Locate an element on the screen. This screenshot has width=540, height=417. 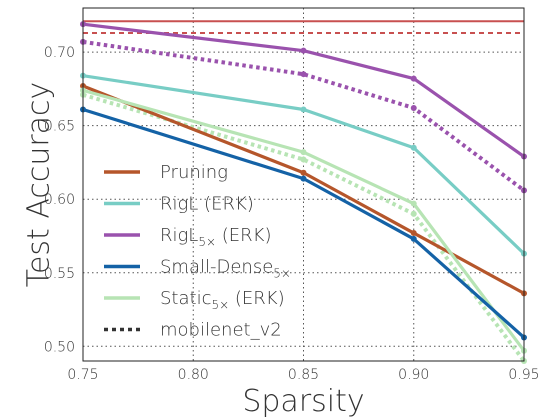
legend-label: RigL5× (ERK) is located at coordinates (216, 237).